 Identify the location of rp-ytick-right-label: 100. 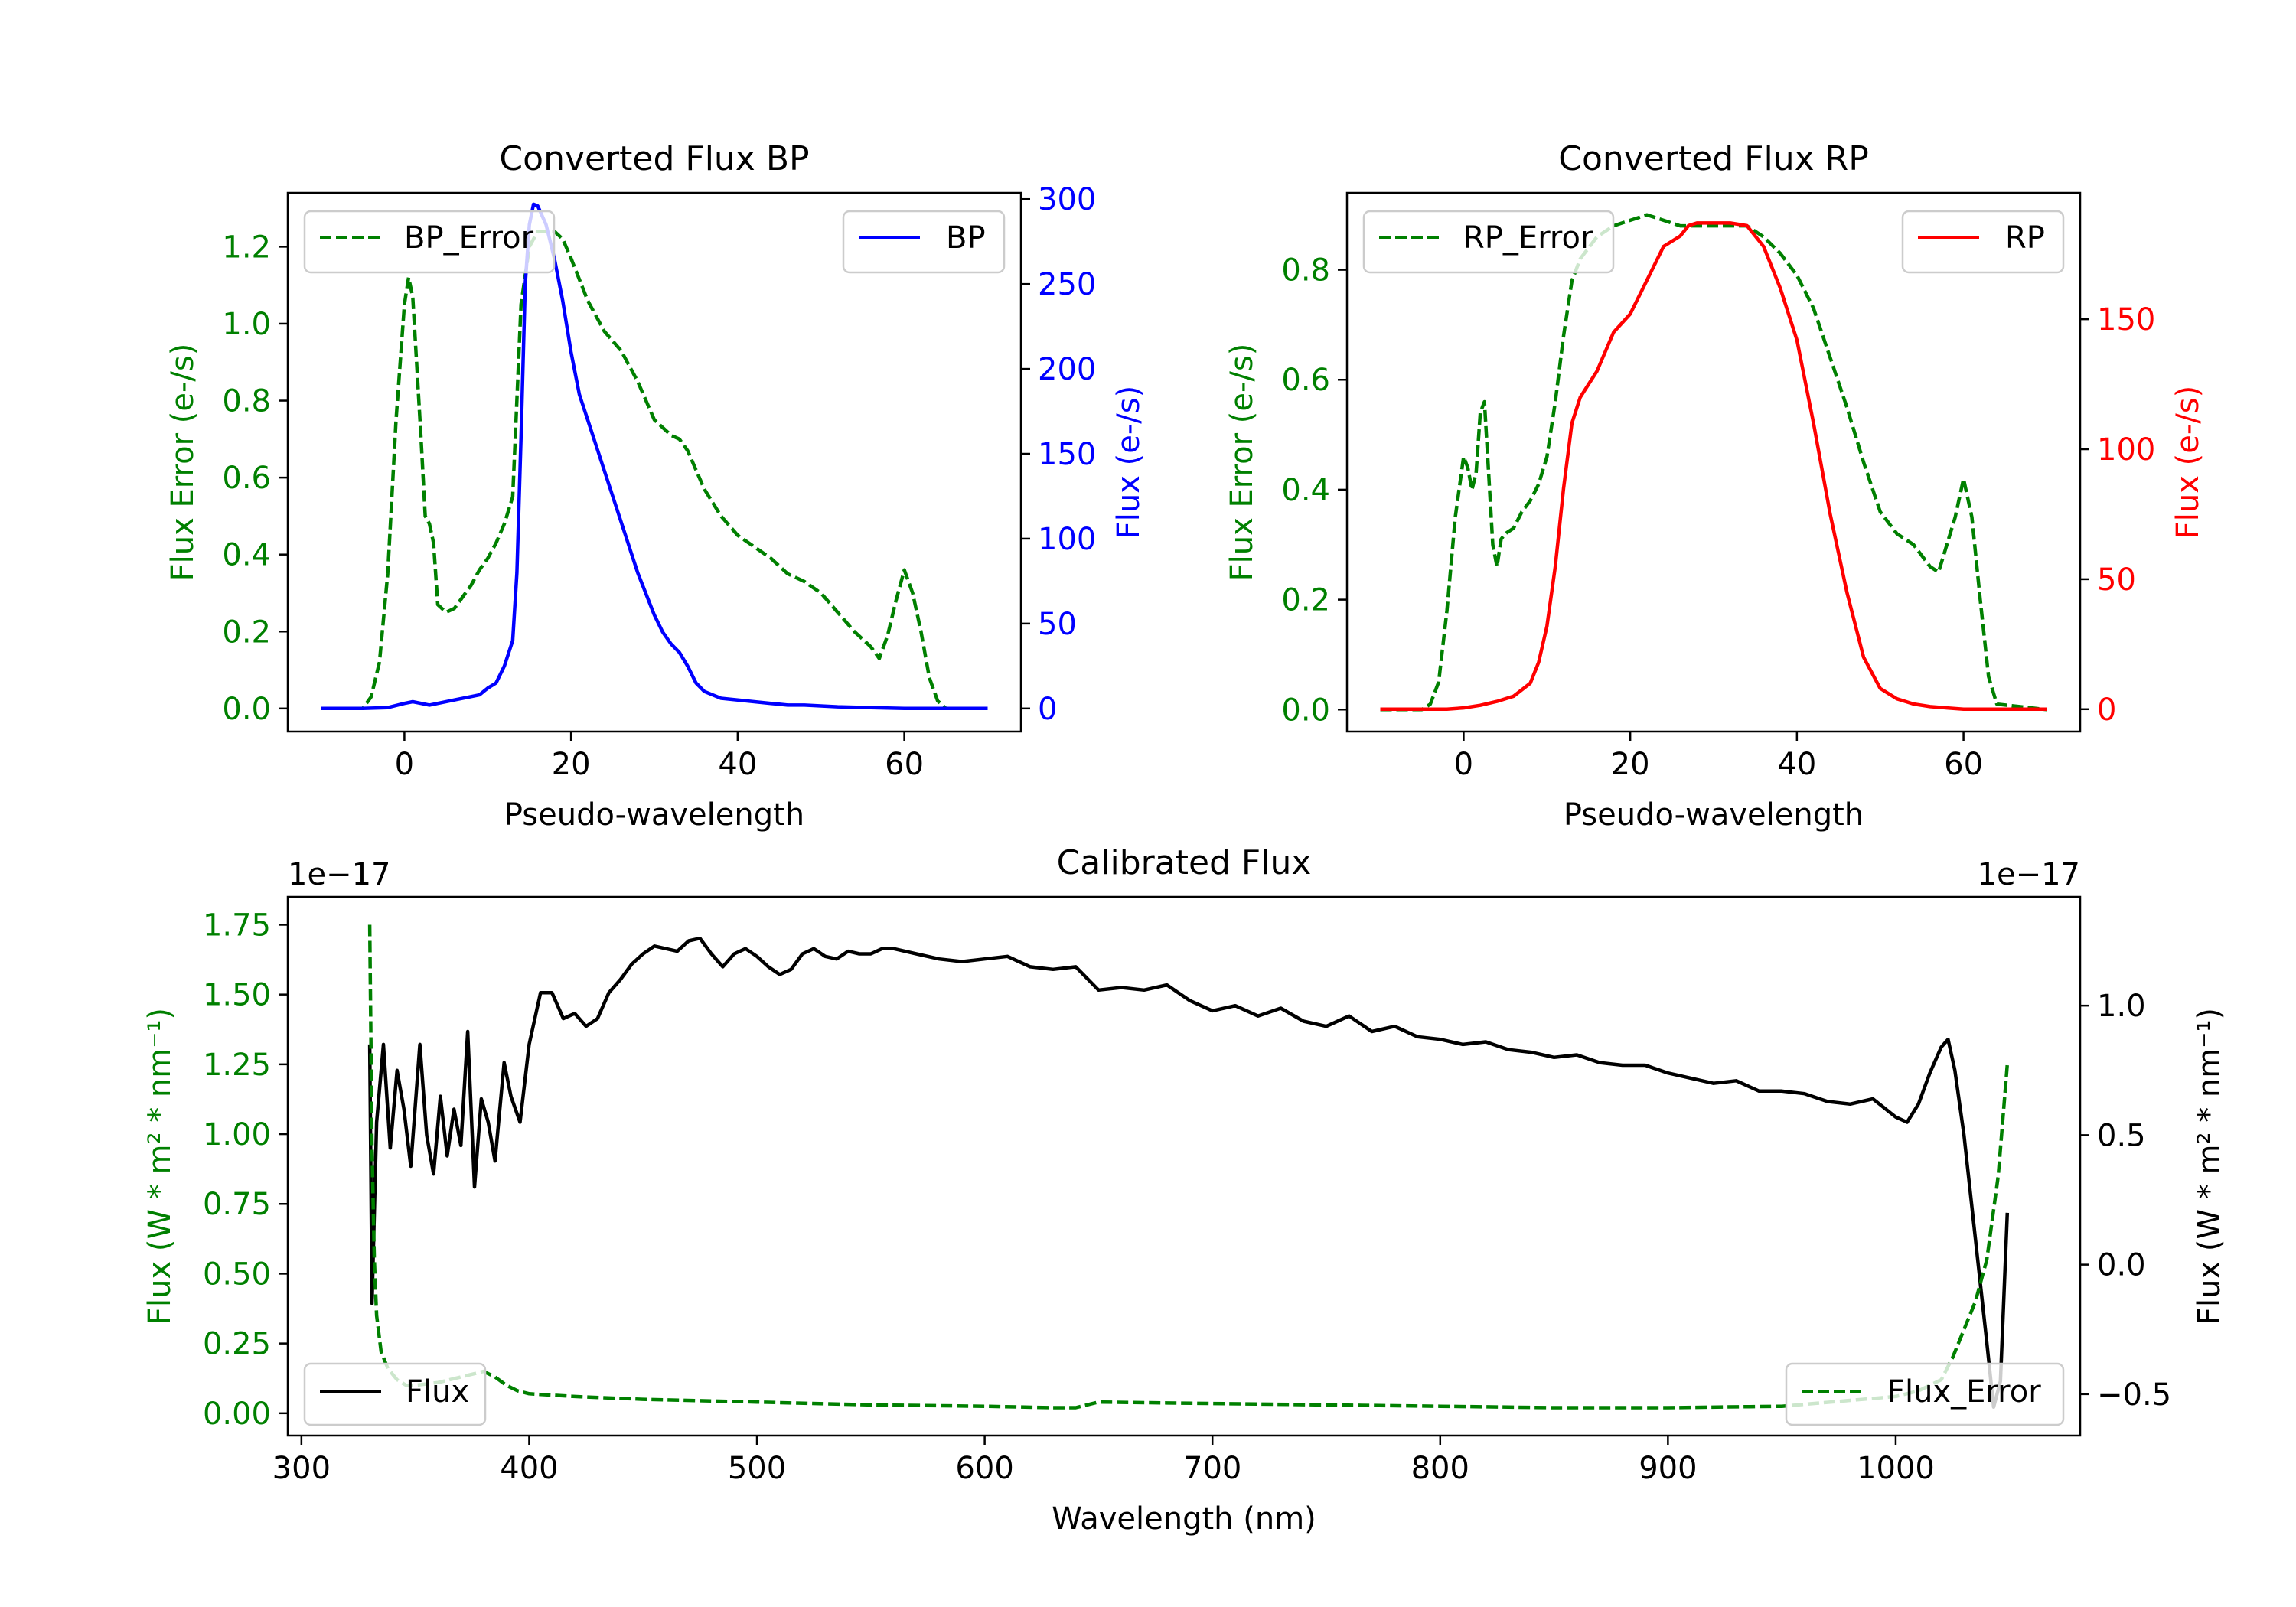
(2126, 450).